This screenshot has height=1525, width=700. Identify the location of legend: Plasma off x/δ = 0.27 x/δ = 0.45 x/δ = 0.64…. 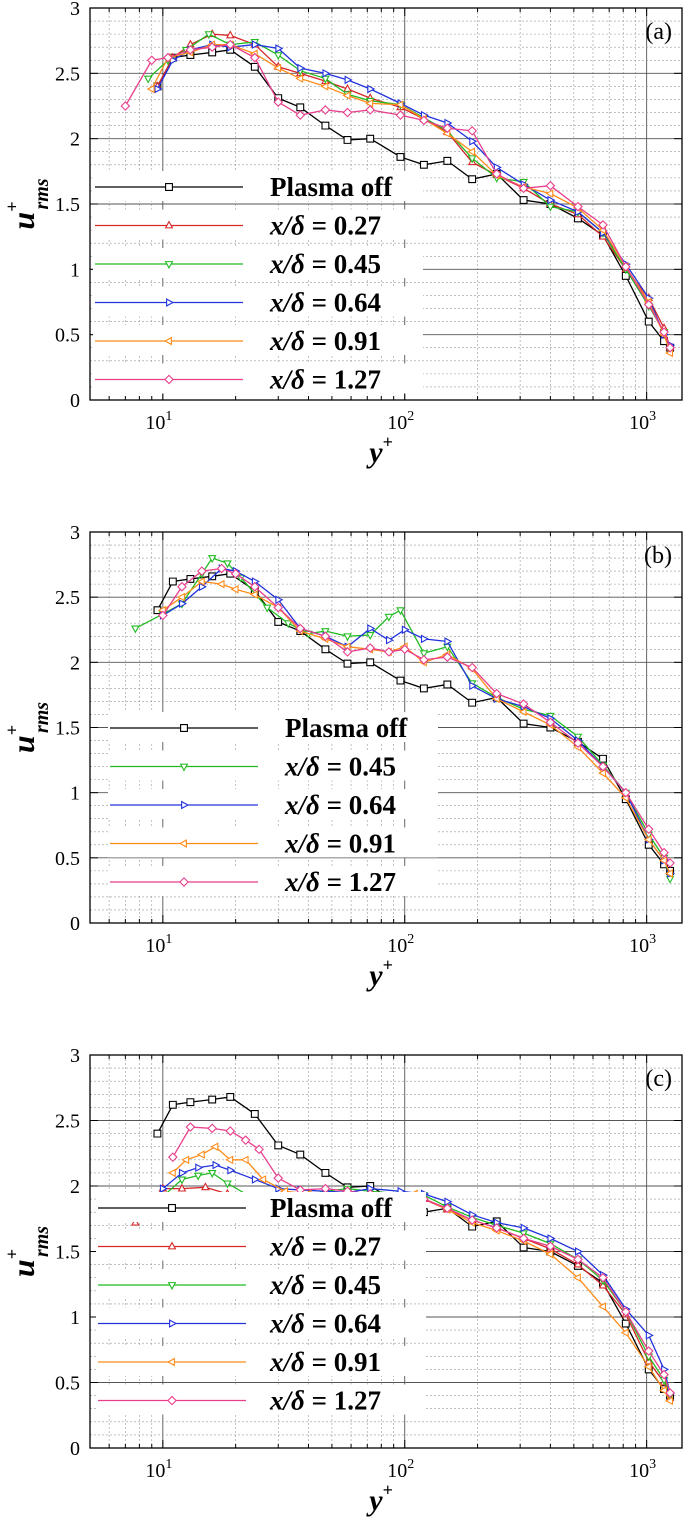
(261, 1304).